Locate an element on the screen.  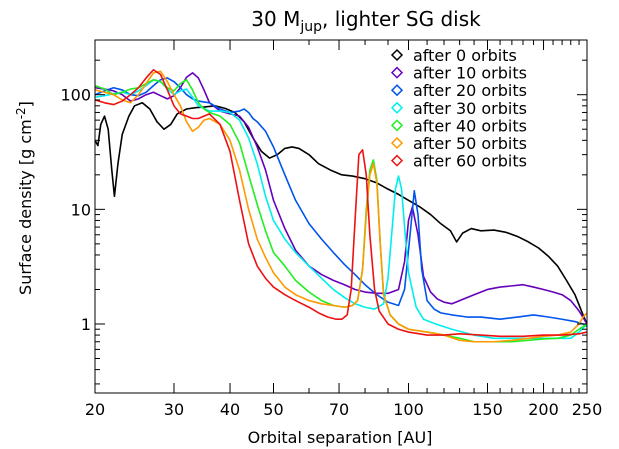
x-tick-label: 200 is located at coordinates (543, 409).